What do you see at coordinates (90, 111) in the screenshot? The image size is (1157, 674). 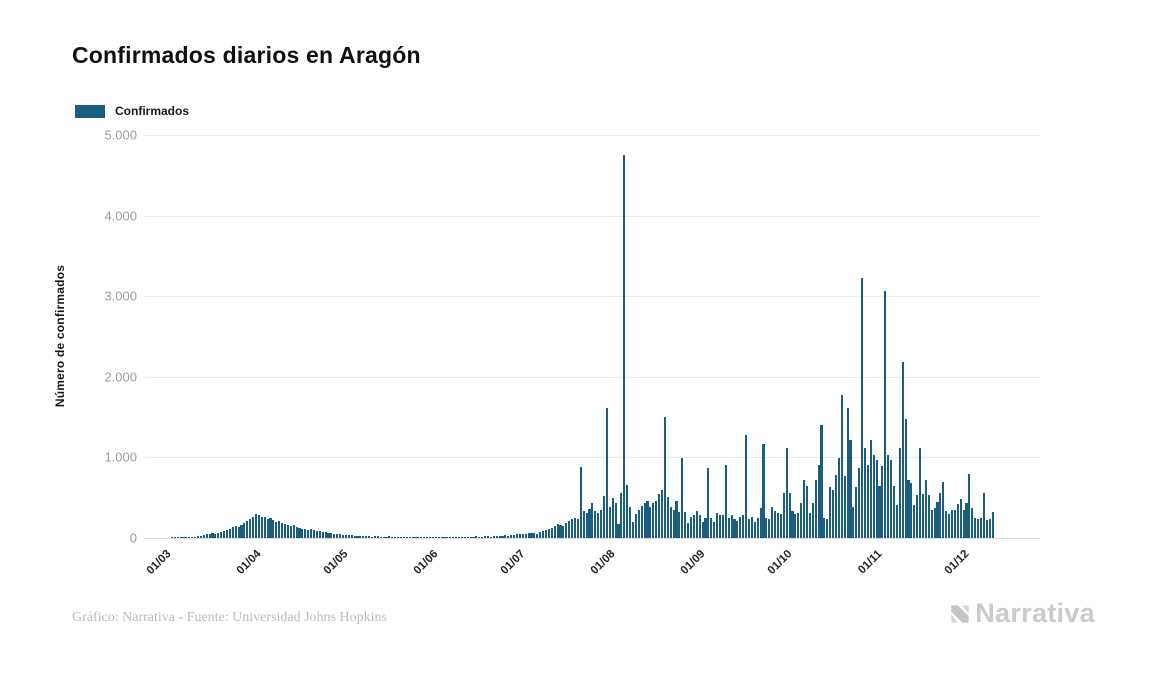 I see `legend-swatch` at bounding box center [90, 111].